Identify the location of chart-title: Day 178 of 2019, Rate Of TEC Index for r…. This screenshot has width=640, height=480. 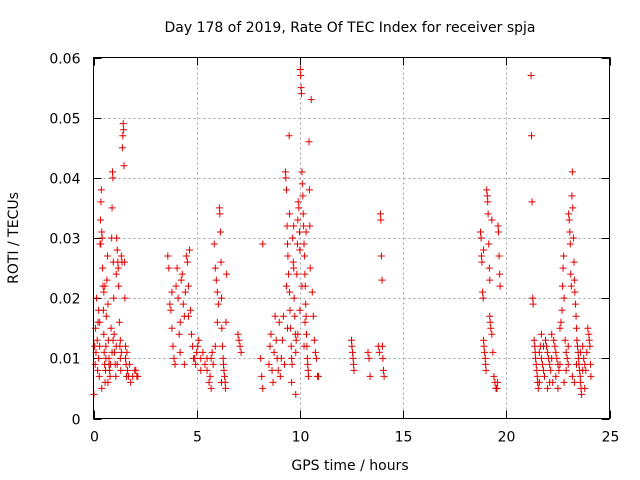
(349, 28).